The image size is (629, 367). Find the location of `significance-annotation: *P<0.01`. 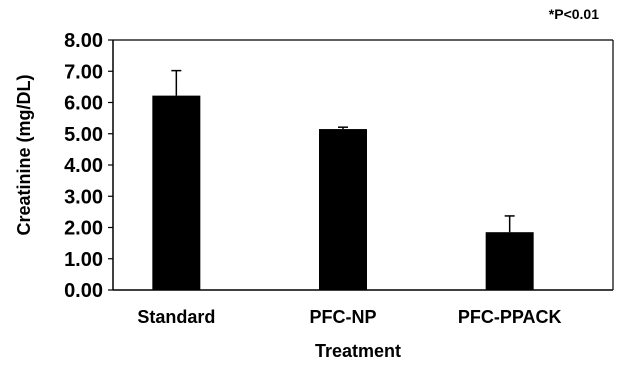

significance-annotation: *P<0.01 is located at coordinates (574, 14).